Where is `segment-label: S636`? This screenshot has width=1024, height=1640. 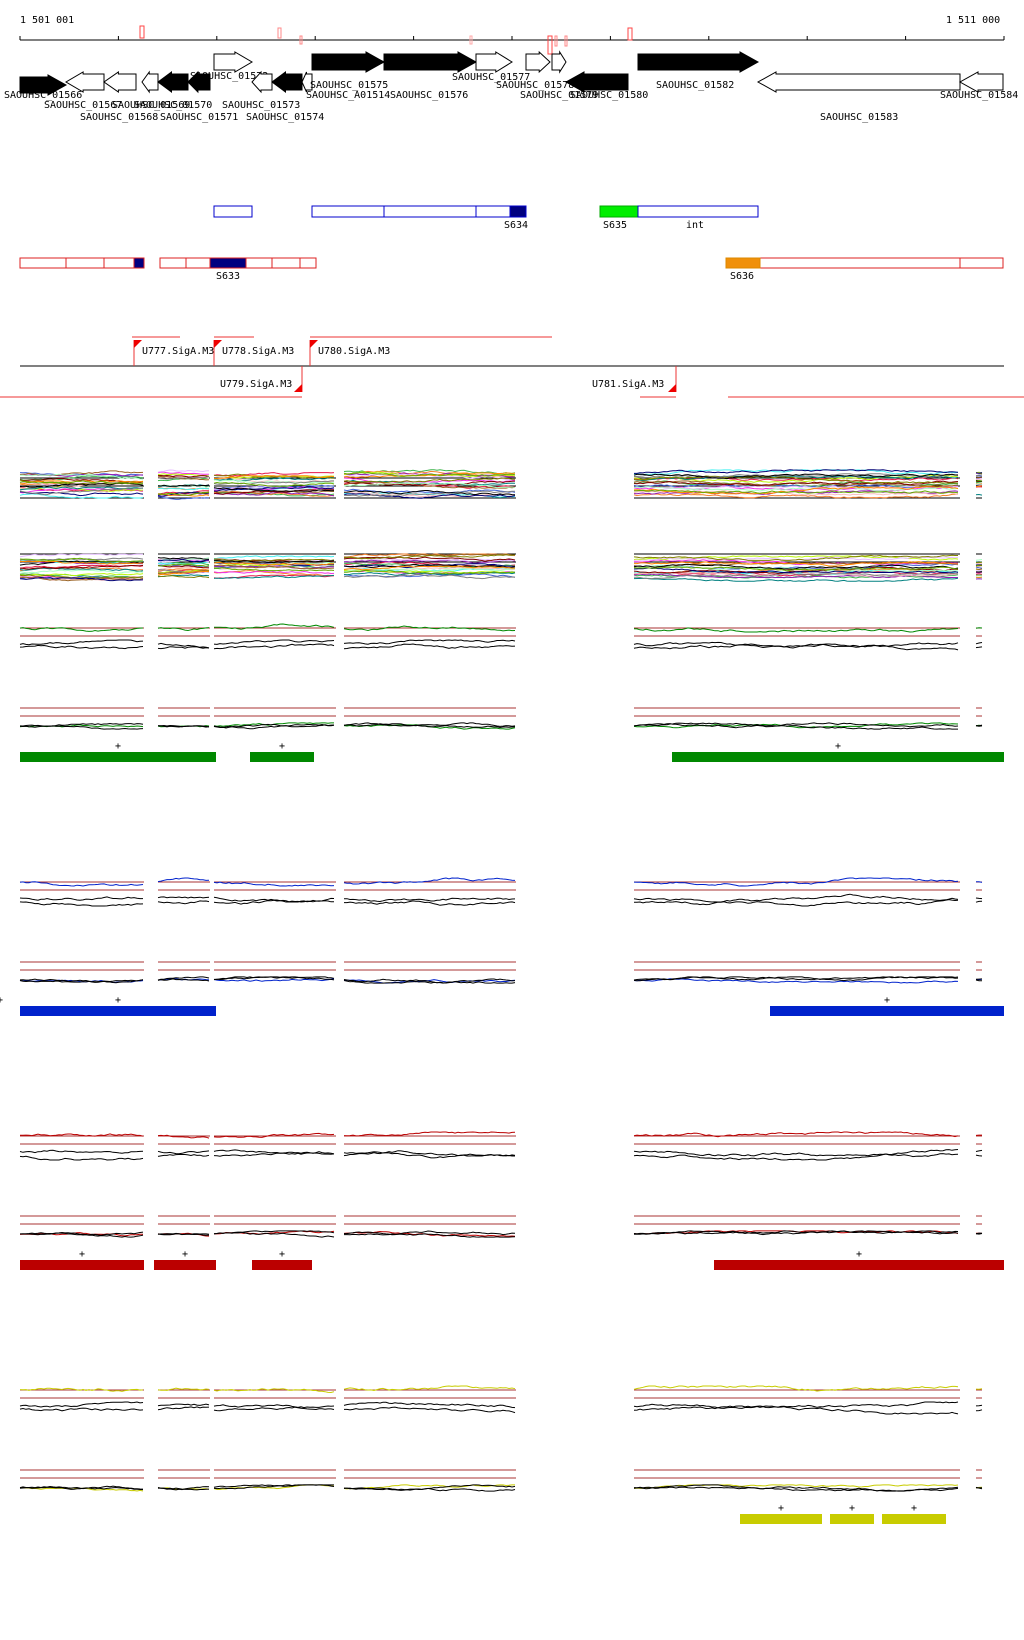
segment-label: S636 is located at coordinates (742, 276).